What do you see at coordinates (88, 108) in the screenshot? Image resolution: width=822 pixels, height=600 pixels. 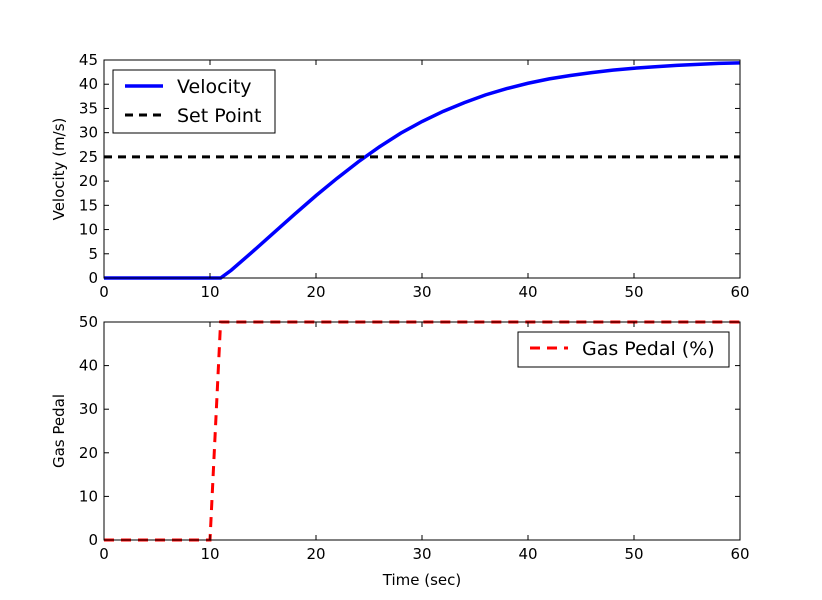 I see `y-tick-label: 35` at bounding box center [88, 108].